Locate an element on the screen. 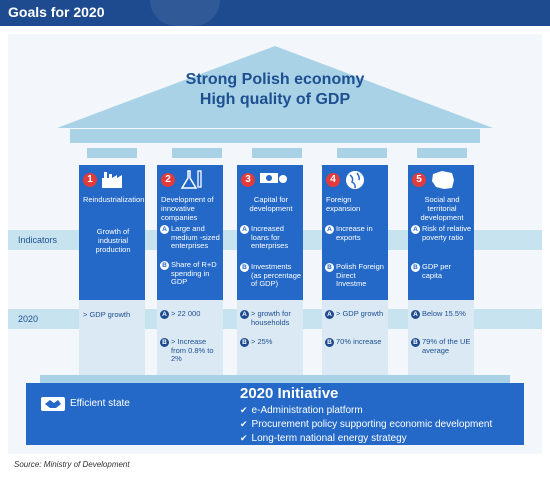  temple-base is located at coordinates (275, 414).